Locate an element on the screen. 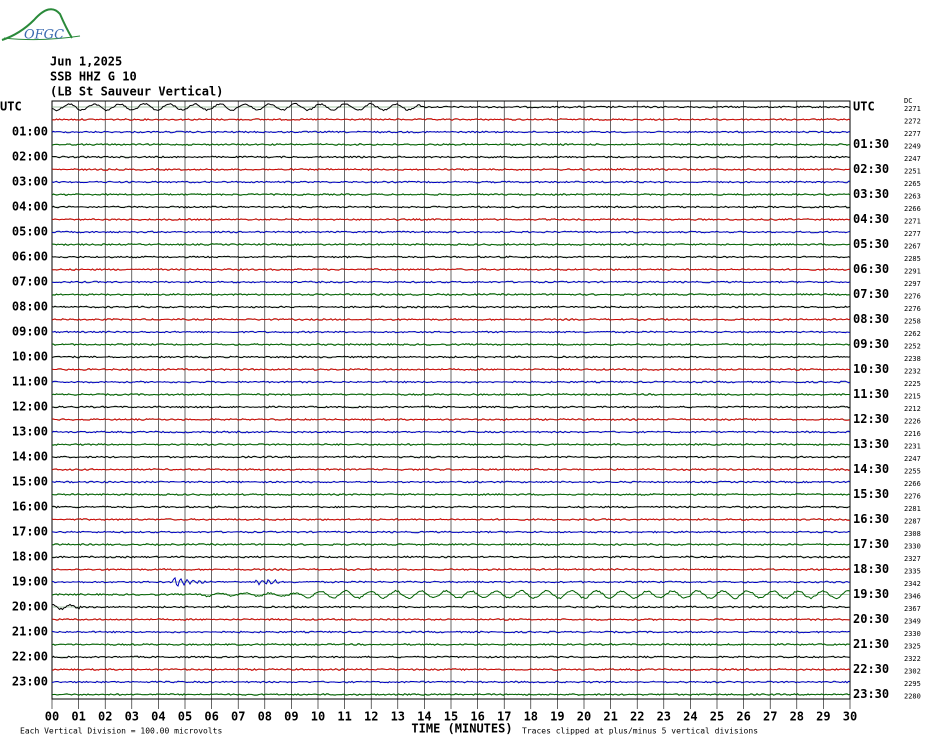 This screenshot has width=930, height=744. left-time-label: 13:00 is located at coordinates (30, 432).